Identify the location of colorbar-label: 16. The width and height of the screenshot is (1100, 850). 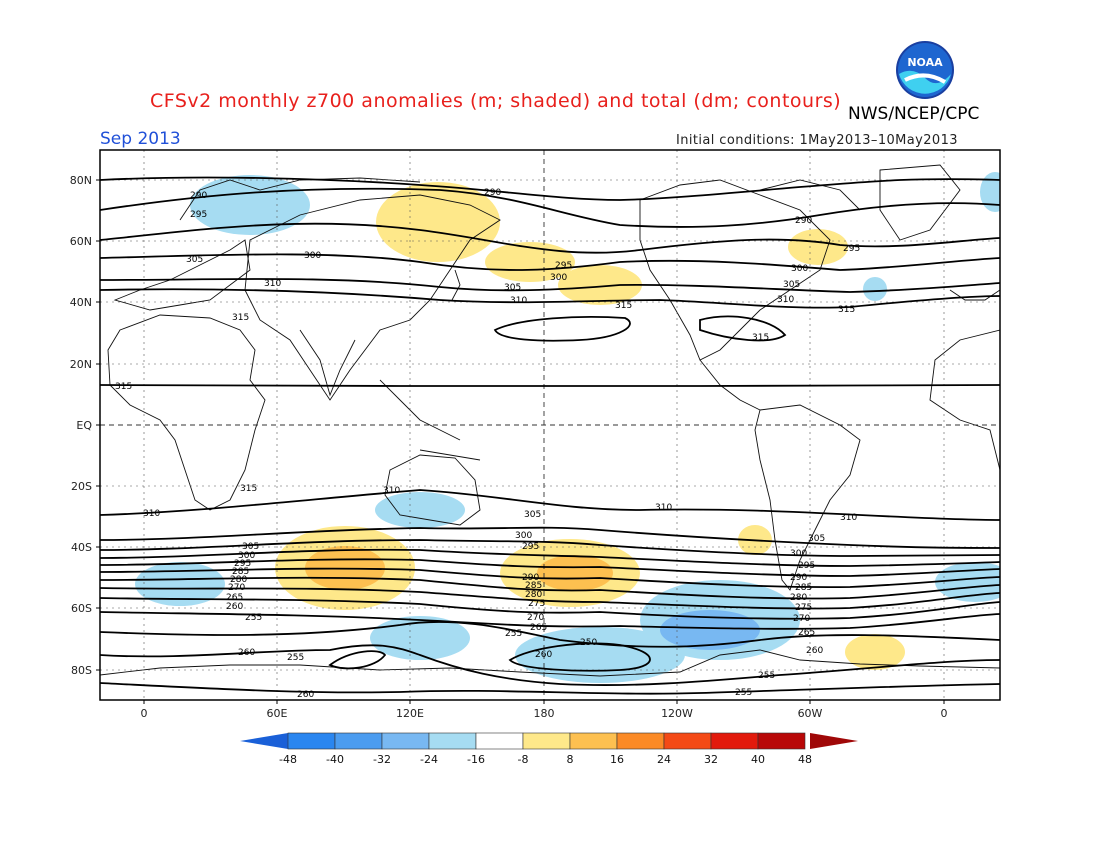
(617, 759).